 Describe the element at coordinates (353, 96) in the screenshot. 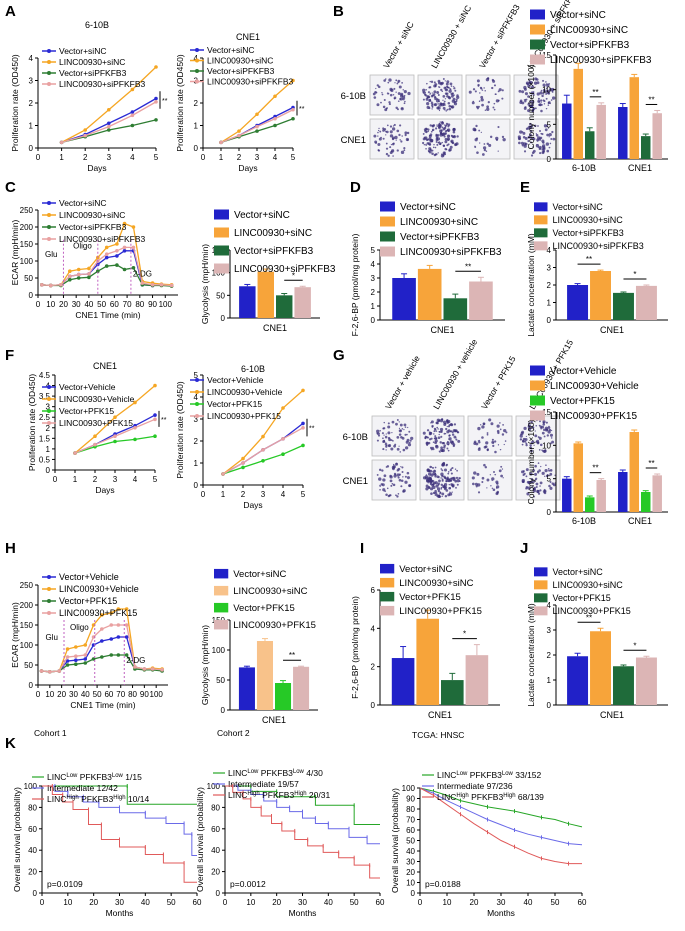

I see `photo-row-label: 6-10B` at that location.